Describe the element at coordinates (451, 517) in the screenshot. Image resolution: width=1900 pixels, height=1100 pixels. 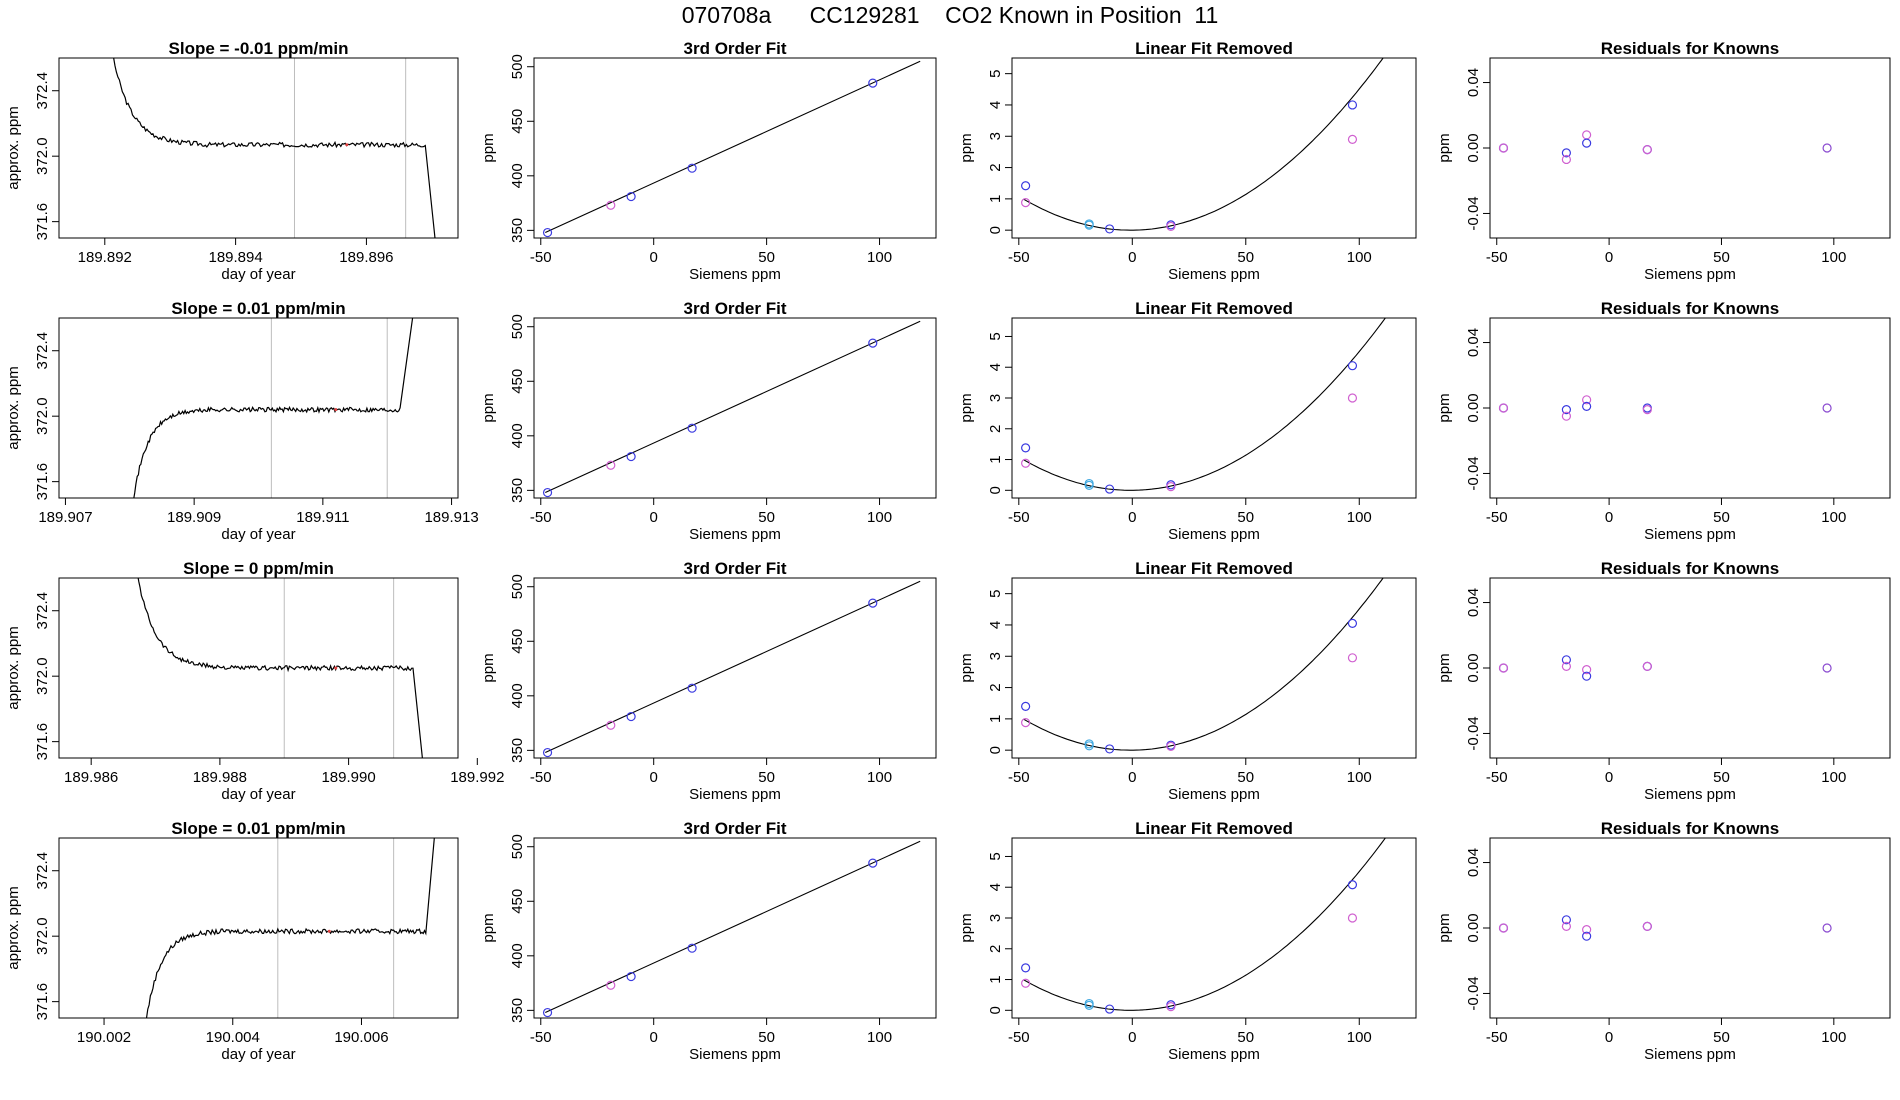
I see `x-tick-label: 189.913` at that location.